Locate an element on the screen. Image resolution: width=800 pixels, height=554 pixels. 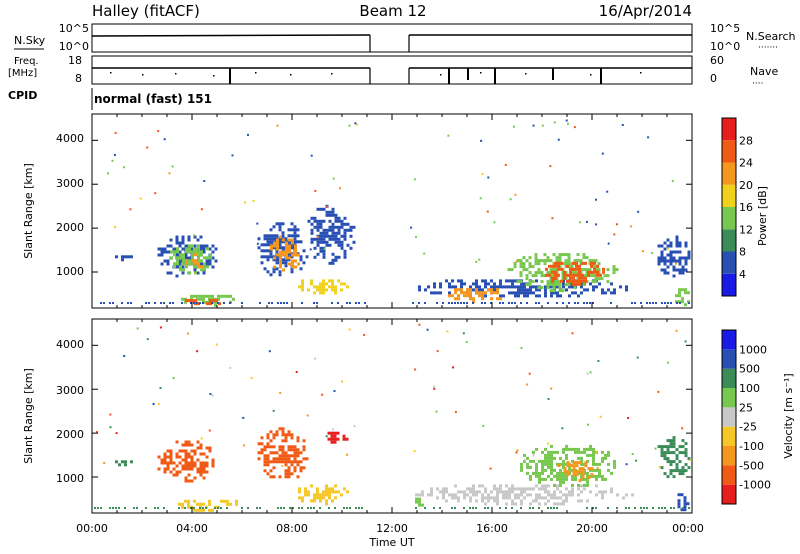
velocity-echo-region is located at coordinates (419, 502).